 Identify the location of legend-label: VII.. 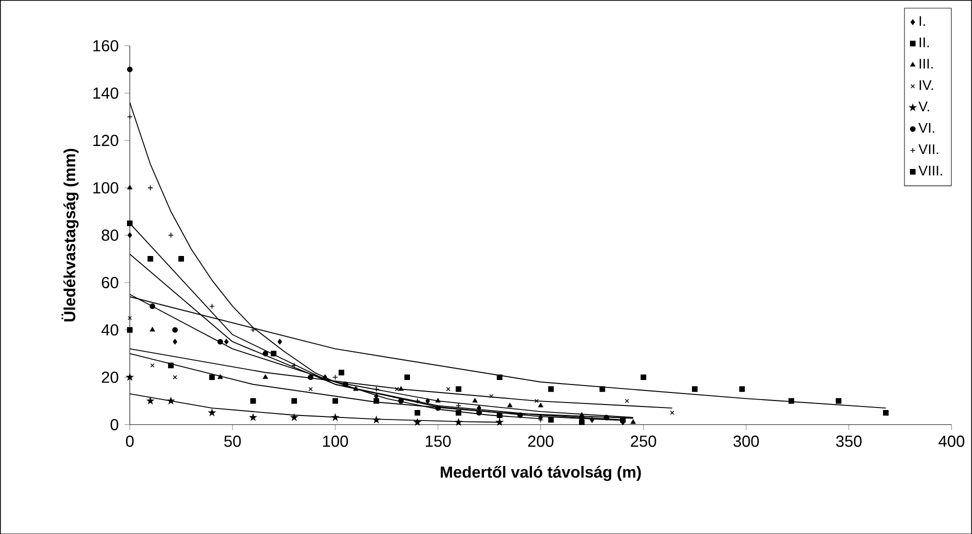
(928, 149).